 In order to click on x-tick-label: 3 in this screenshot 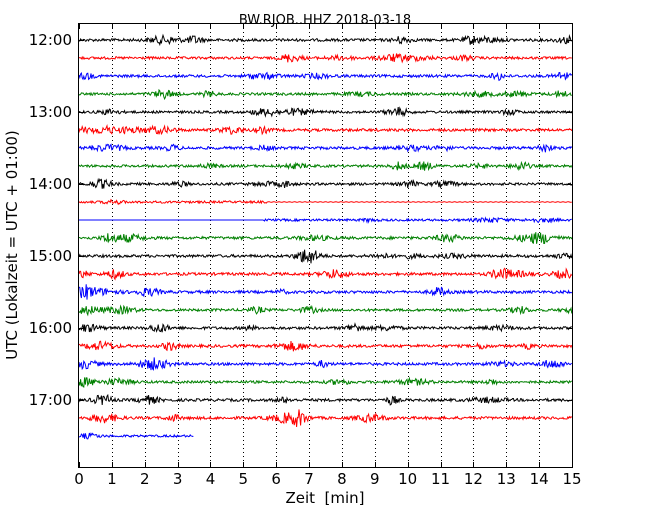, I will do `click(178, 479)`.